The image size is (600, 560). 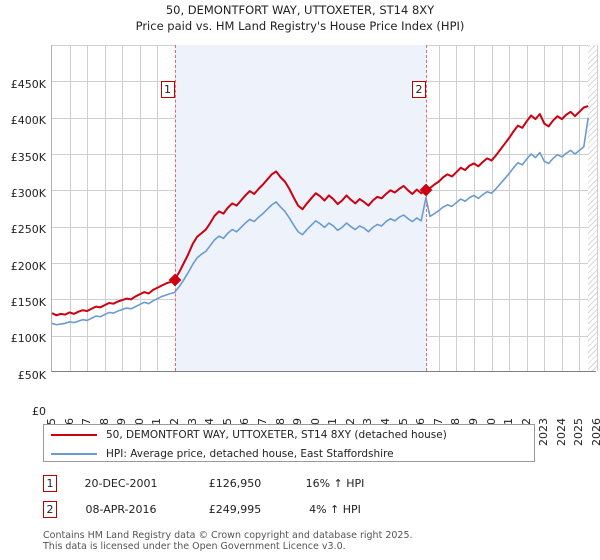 I want to click on transaction-marker-1: 1, so click(x=50, y=483).